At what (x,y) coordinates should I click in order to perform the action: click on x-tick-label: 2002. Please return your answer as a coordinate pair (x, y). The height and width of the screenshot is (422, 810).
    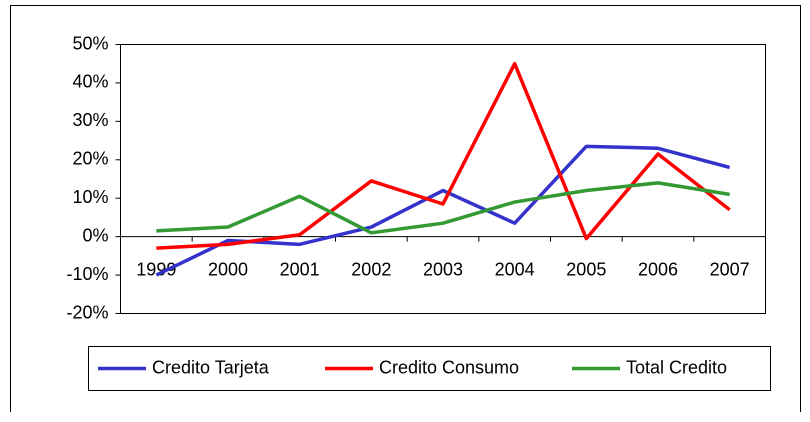
    Looking at the image, I should click on (371, 269).